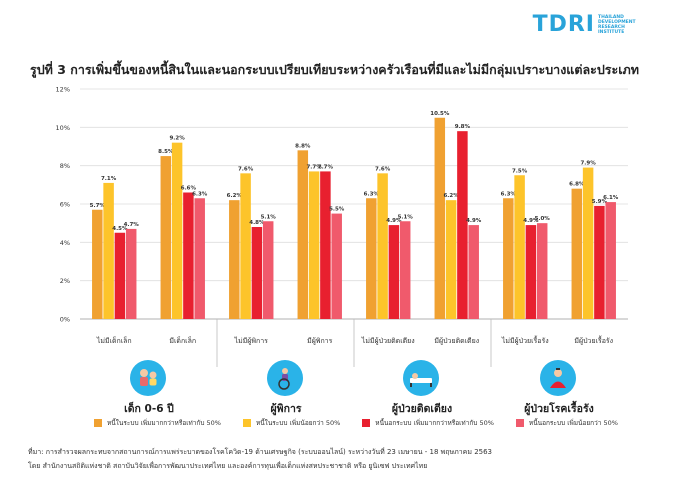 The height and width of the screenshot is (481, 680). I want to click on legend-label: หนี้นอกระบบ เพิ่มน้อยกว่า 50%, so click(573, 423).